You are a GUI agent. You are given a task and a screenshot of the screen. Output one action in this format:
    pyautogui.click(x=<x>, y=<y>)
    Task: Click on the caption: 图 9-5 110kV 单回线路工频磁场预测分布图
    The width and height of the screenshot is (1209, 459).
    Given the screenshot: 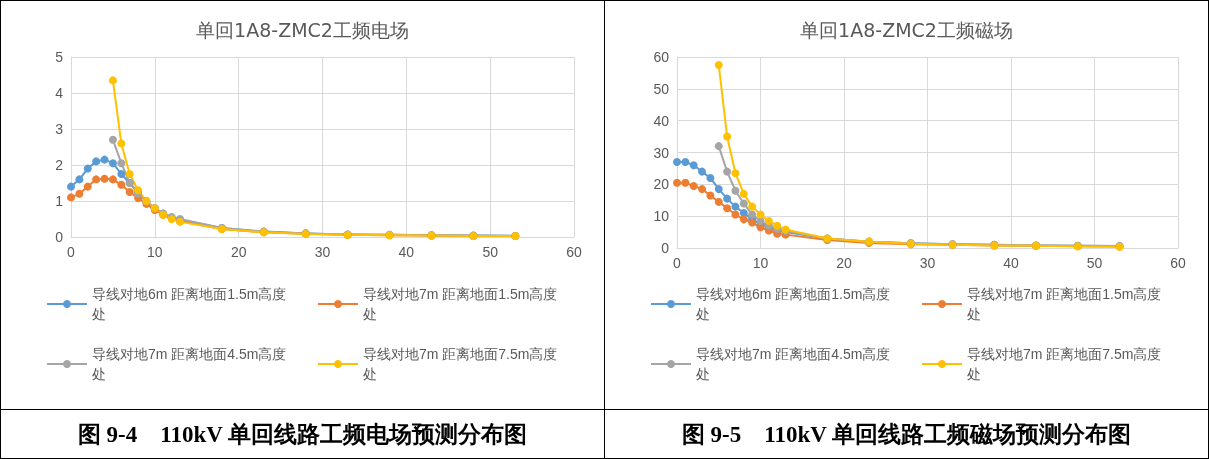 What is the action you would take?
    pyautogui.click(x=906, y=433)
    